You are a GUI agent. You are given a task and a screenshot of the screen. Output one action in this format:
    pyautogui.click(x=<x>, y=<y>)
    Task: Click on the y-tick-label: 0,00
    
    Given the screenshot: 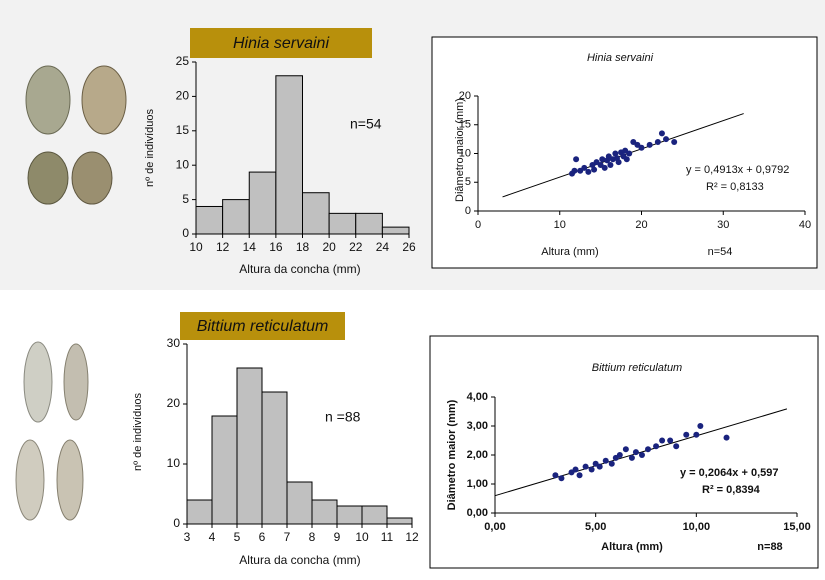 What is the action you would take?
    pyautogui.click(x=477, y=513)
    